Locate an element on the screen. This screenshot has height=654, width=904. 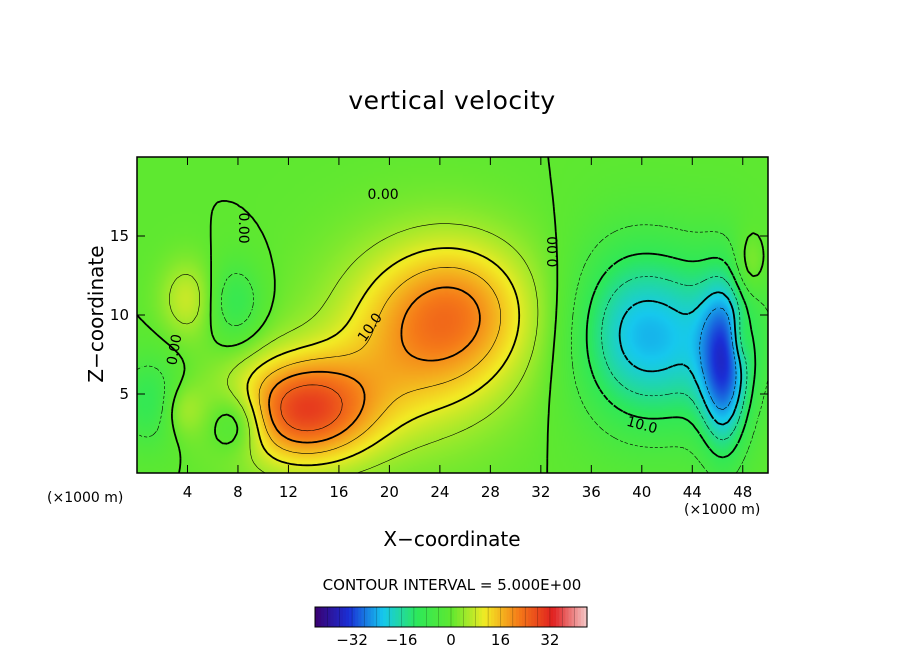
x-tick-label: 36 is located at coordinates (591, 492).